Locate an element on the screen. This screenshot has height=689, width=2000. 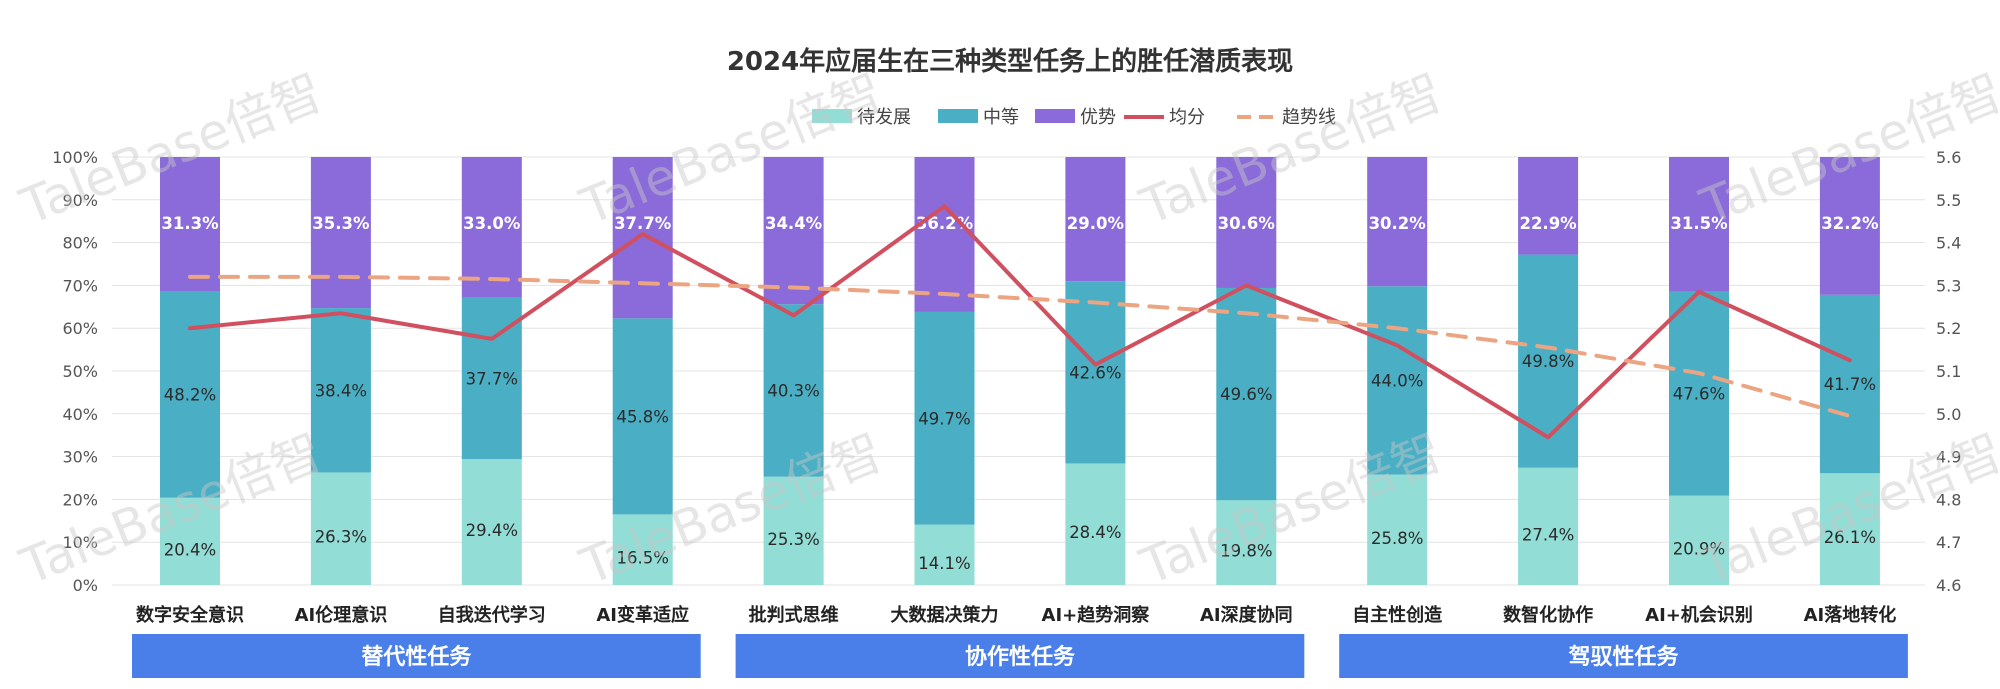
bar-data-label: 31.5% is located at coordinates (1699, 223).